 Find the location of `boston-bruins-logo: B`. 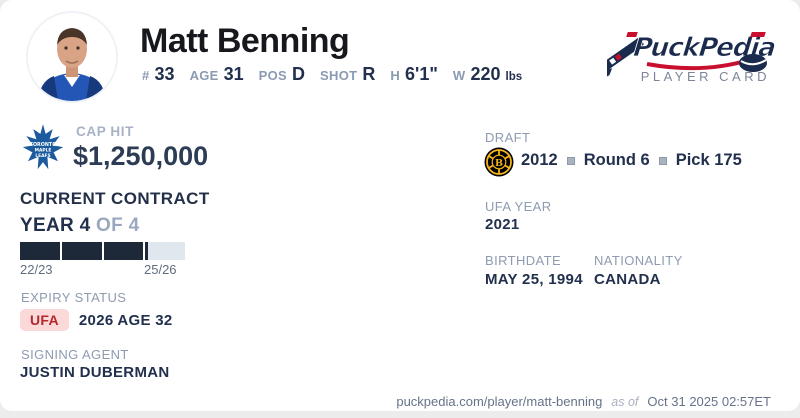

boston-bruins-logo: B is located at coordinates (499, 162).